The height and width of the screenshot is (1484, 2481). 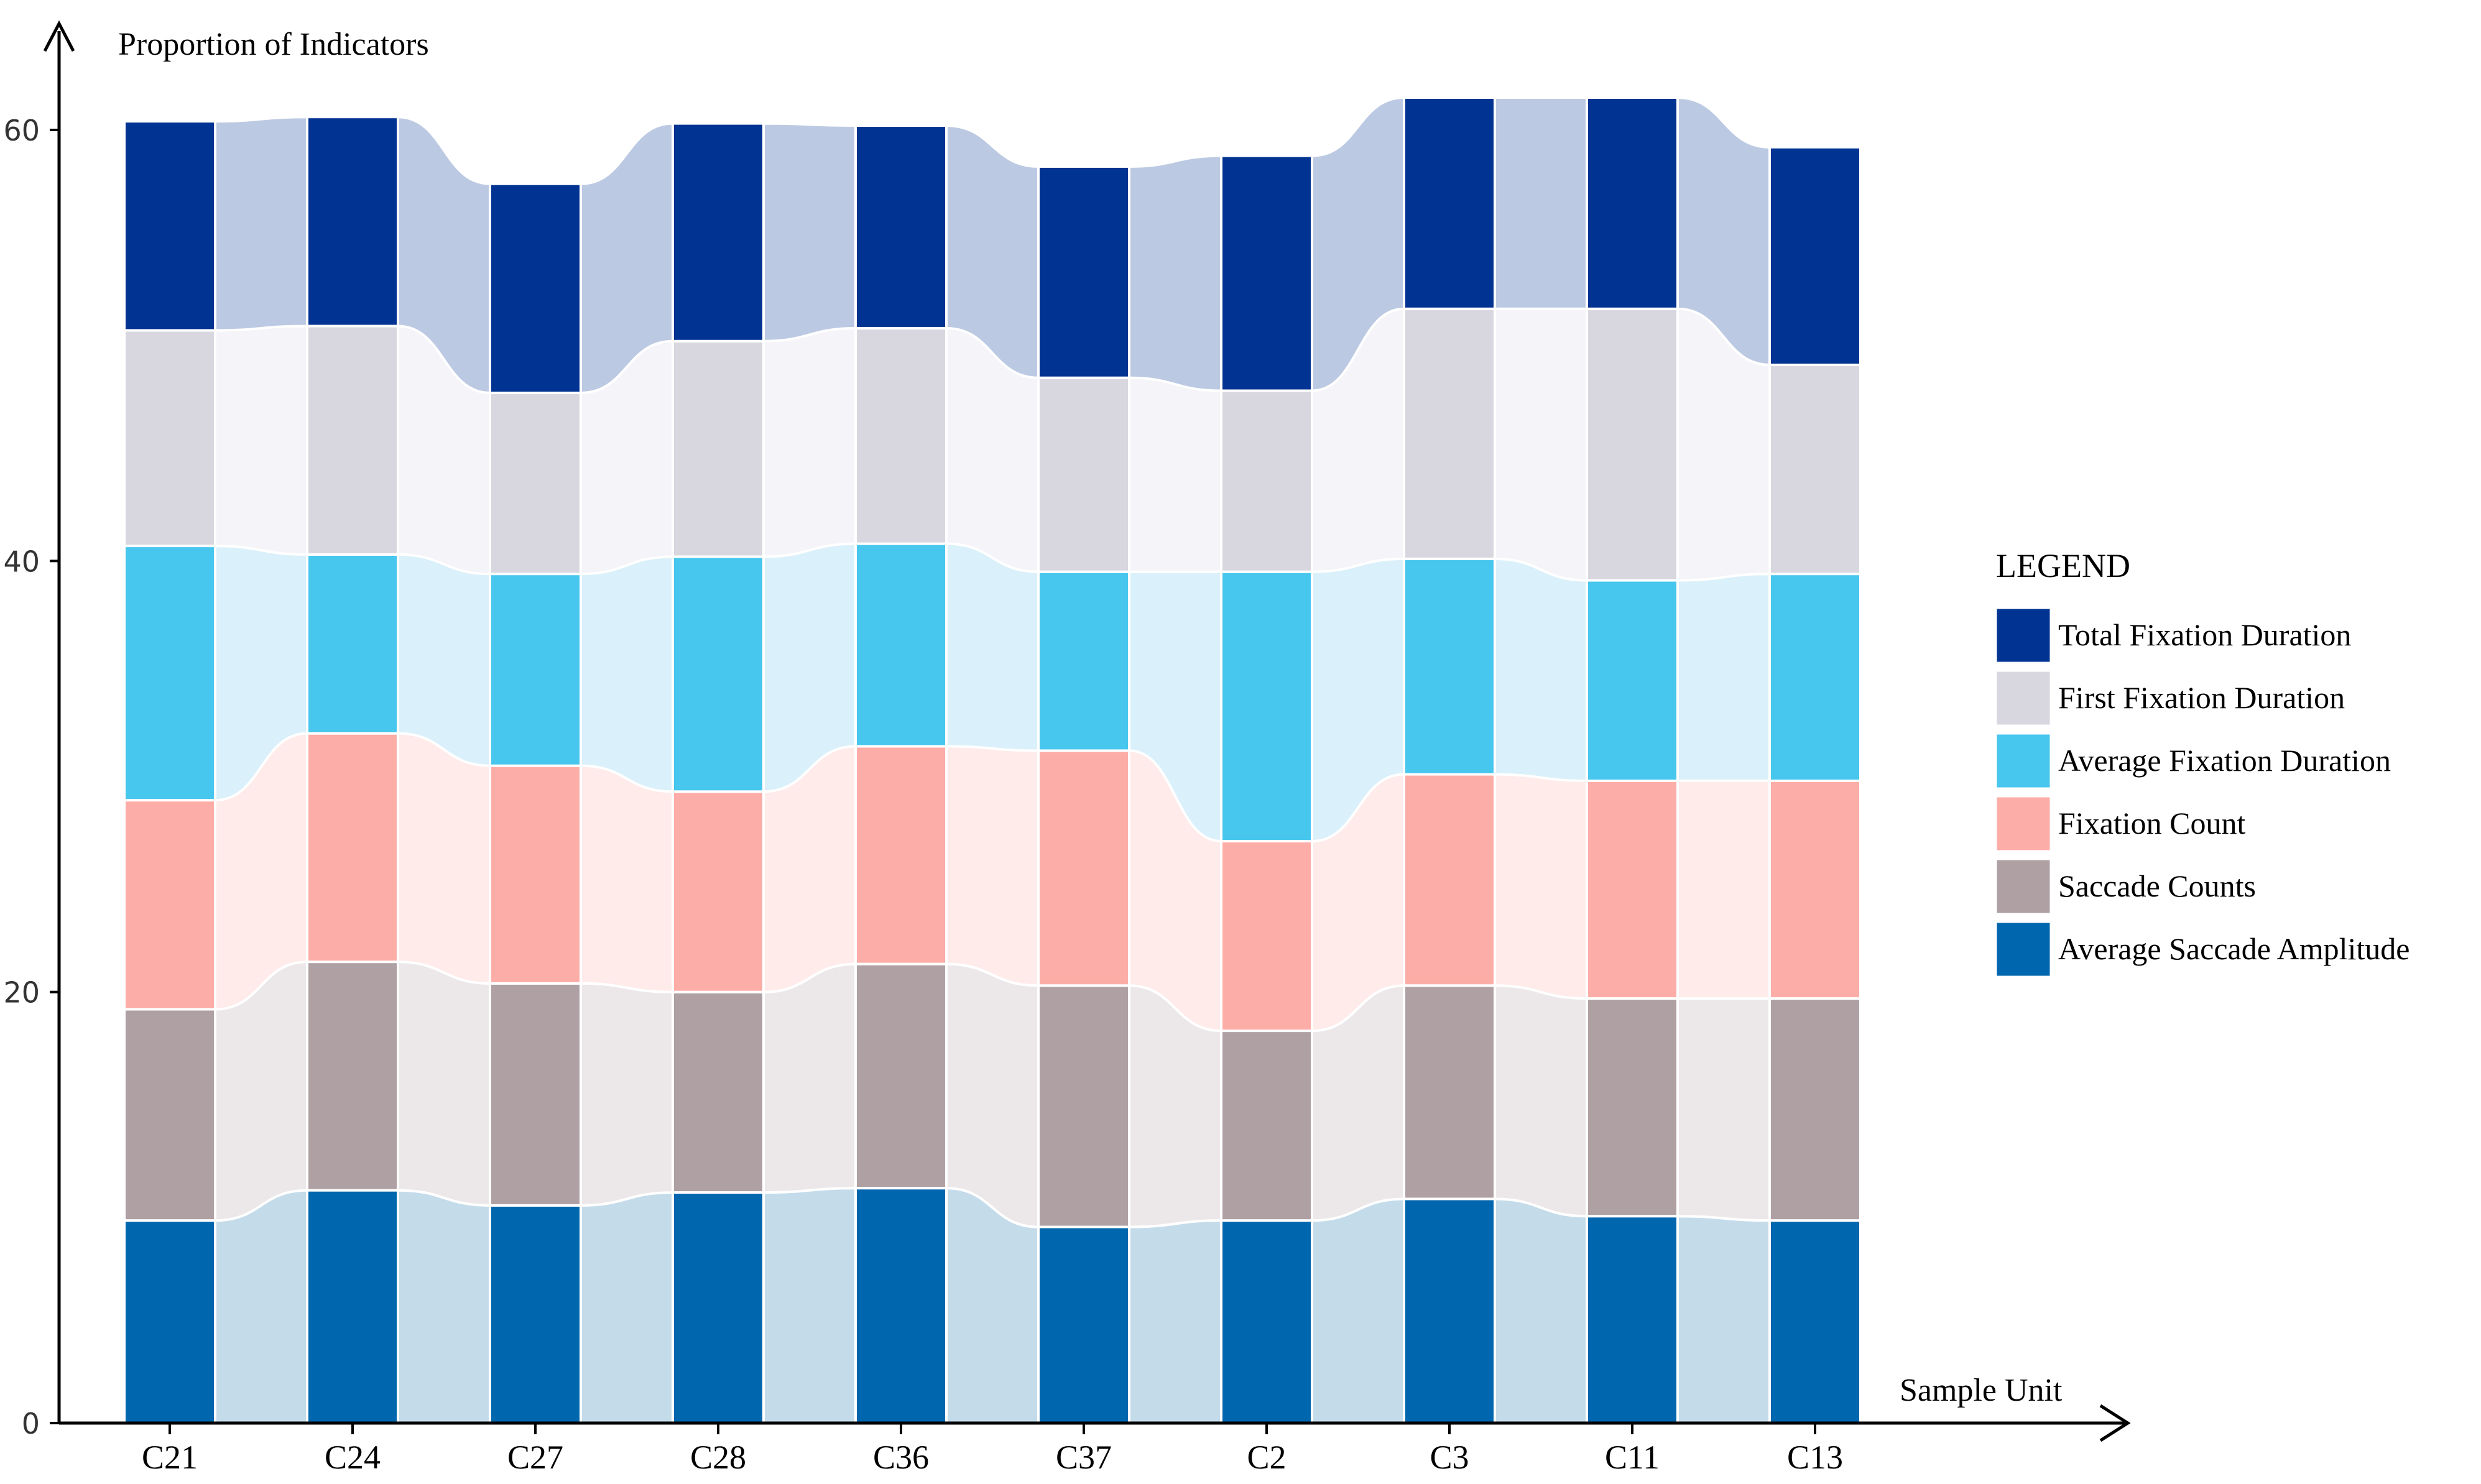 What do you see at coordinates (59, 36) in the screenshot?
I see `y-axis-arrowhead` at bounding box center [59, 36].